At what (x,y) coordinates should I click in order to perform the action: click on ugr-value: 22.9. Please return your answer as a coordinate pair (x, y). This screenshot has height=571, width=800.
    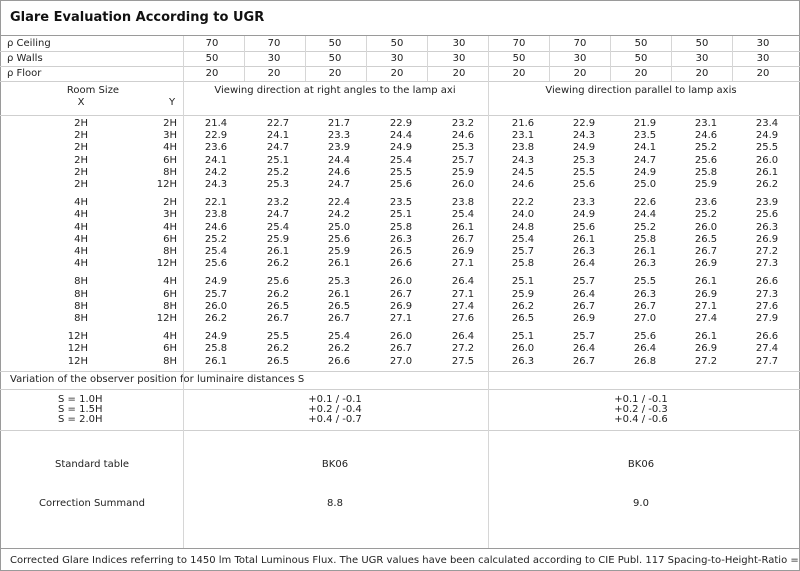
    Looking at the image, I should click on (216, 136).